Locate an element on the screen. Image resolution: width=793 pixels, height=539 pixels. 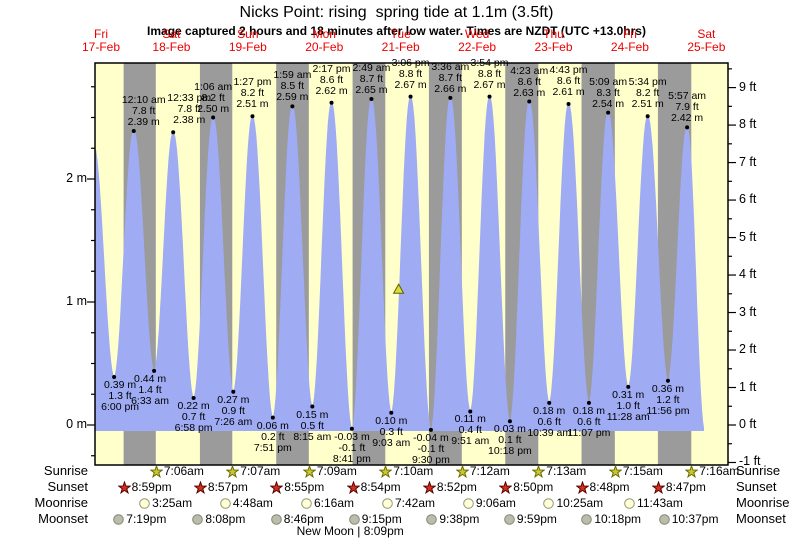
moonrise-time: 11:43am is located at coordinates (653, 503).